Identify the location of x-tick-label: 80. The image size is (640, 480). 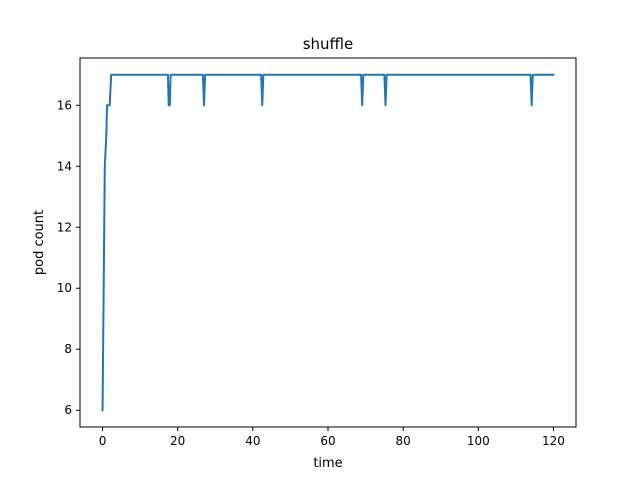
(403, 441).